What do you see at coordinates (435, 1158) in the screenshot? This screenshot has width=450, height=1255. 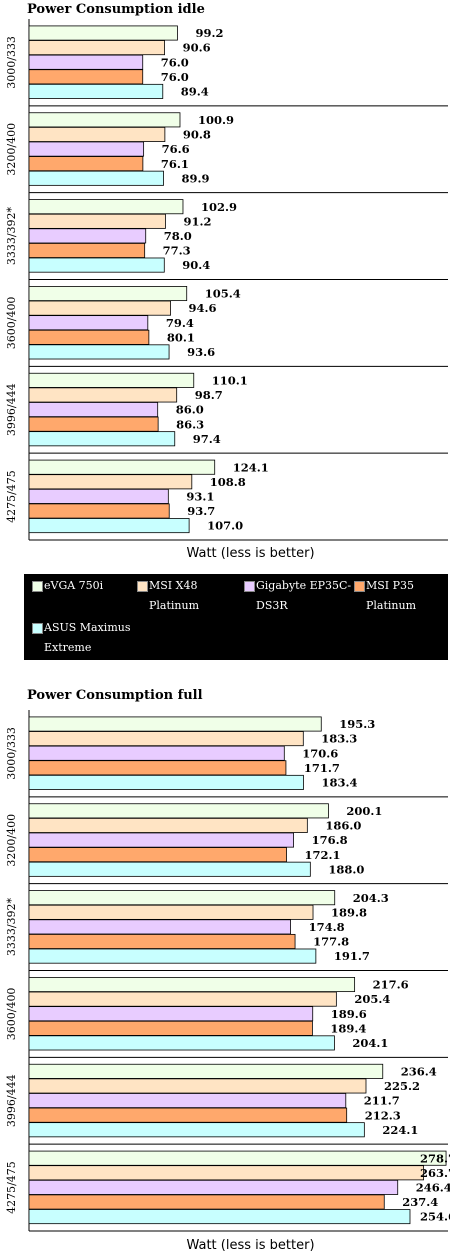 I see `data-label: 278.7` at bounding box center [435, 1158].